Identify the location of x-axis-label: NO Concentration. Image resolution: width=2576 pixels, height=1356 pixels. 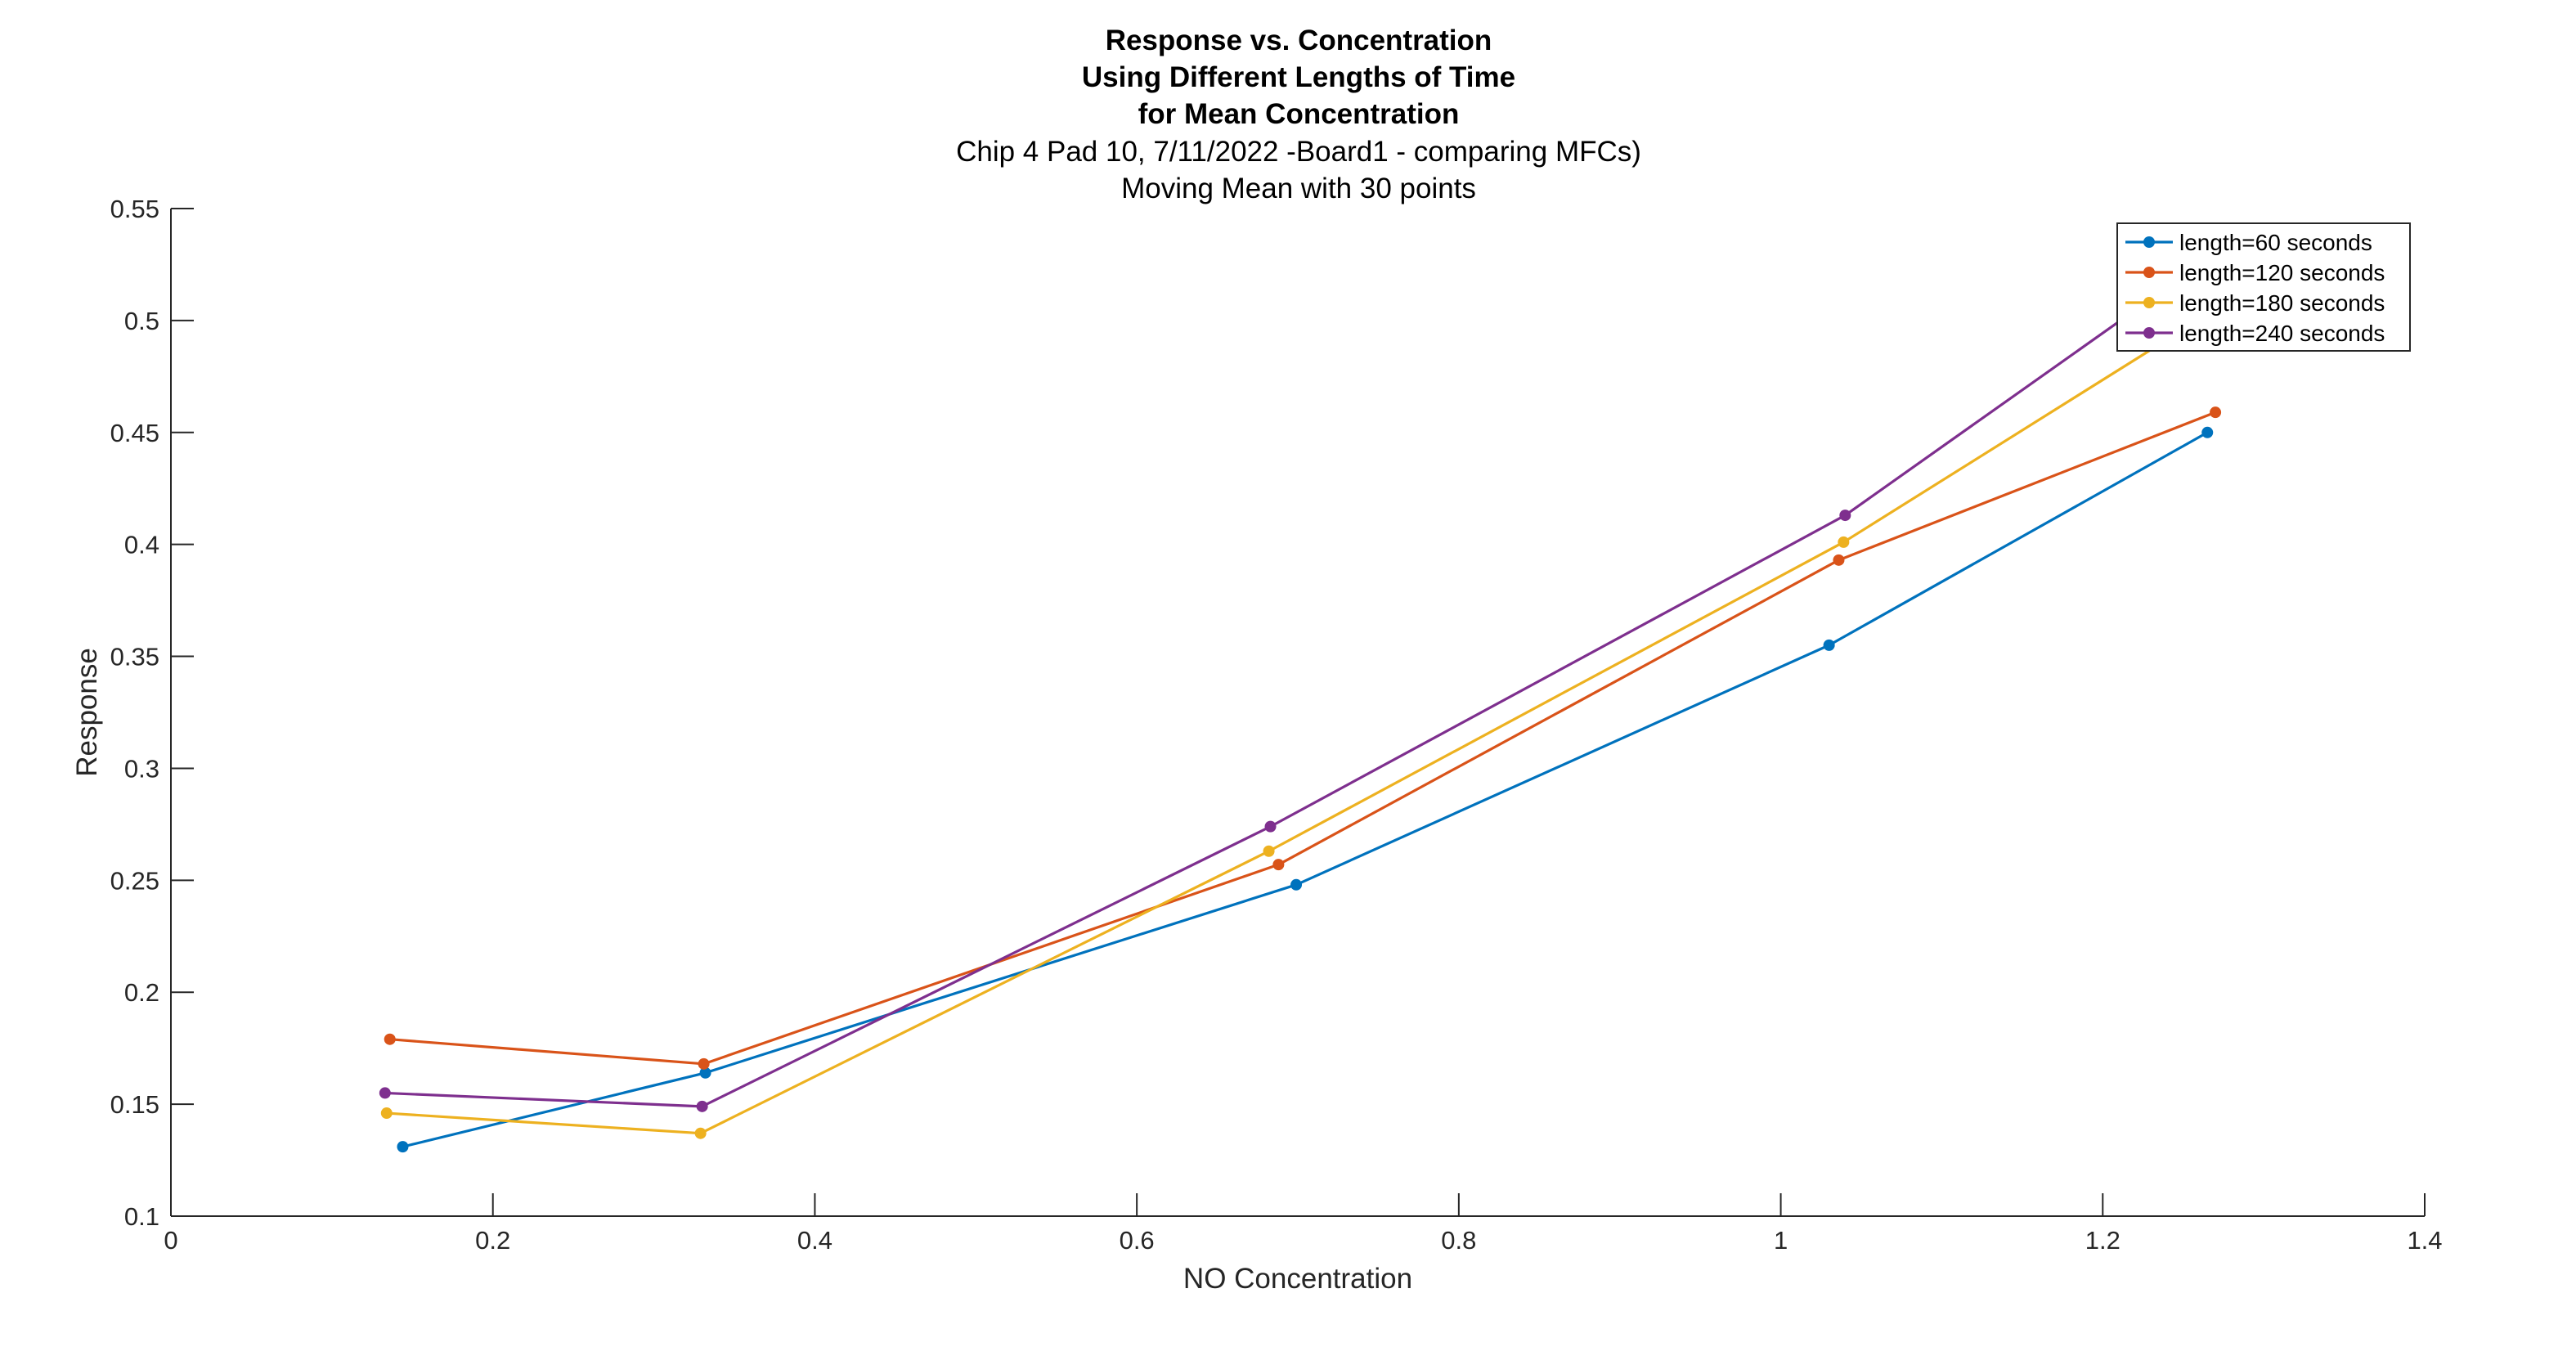
(1297, 1279).